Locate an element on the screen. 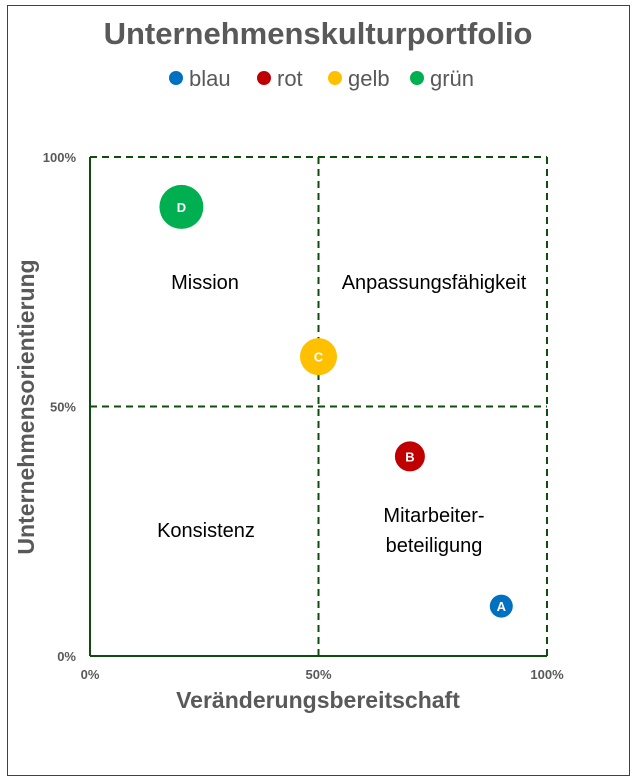 Image resolution: width=636 pixels, height=784 pixels. legend-label: rot is located at coordinates (290, 78).